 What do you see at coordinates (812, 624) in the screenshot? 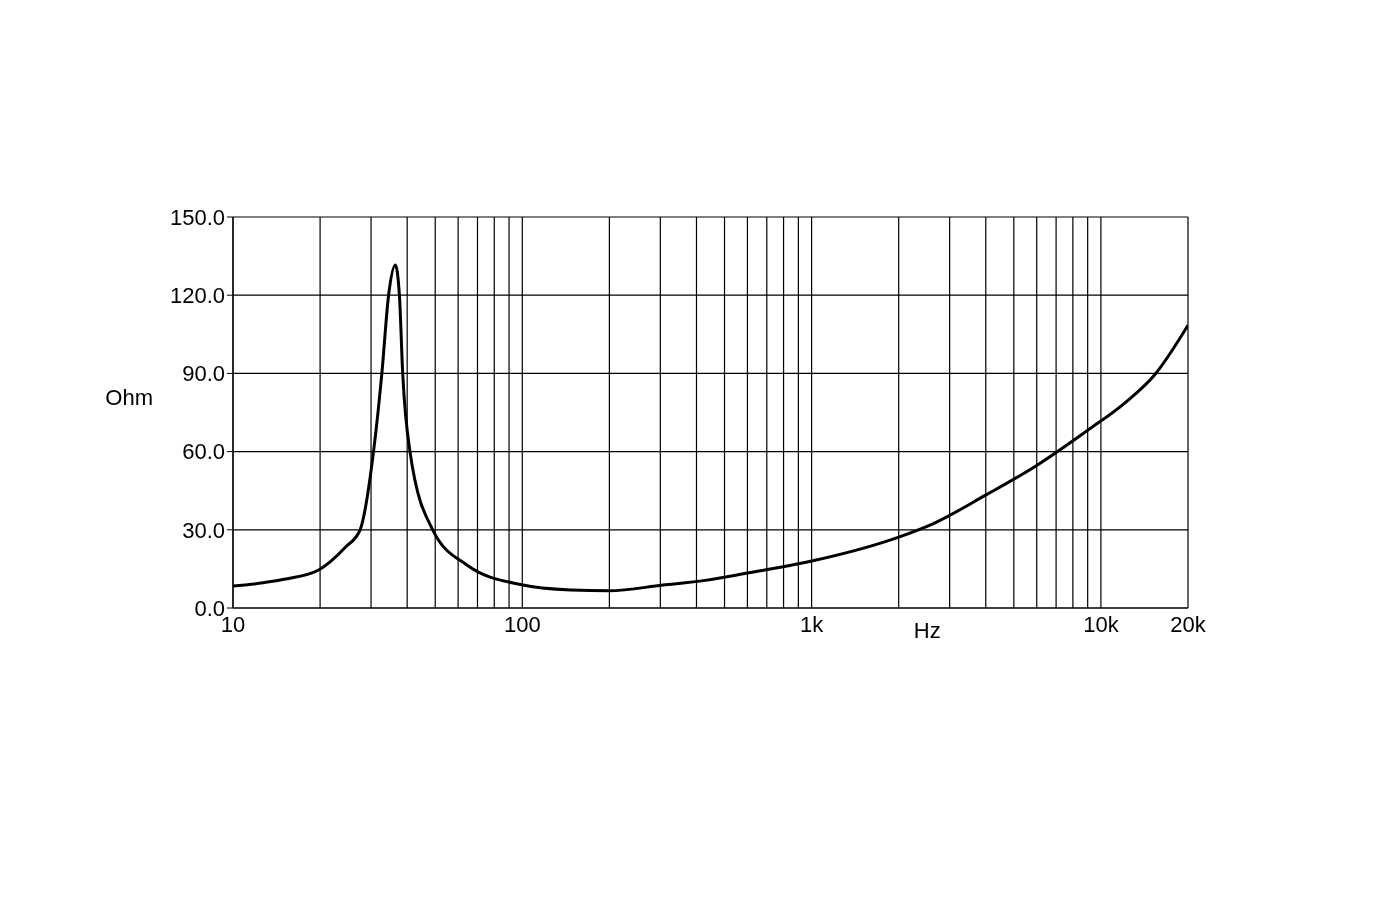
I see `x-tick-label: 1k` at bounding box center [812, 624].